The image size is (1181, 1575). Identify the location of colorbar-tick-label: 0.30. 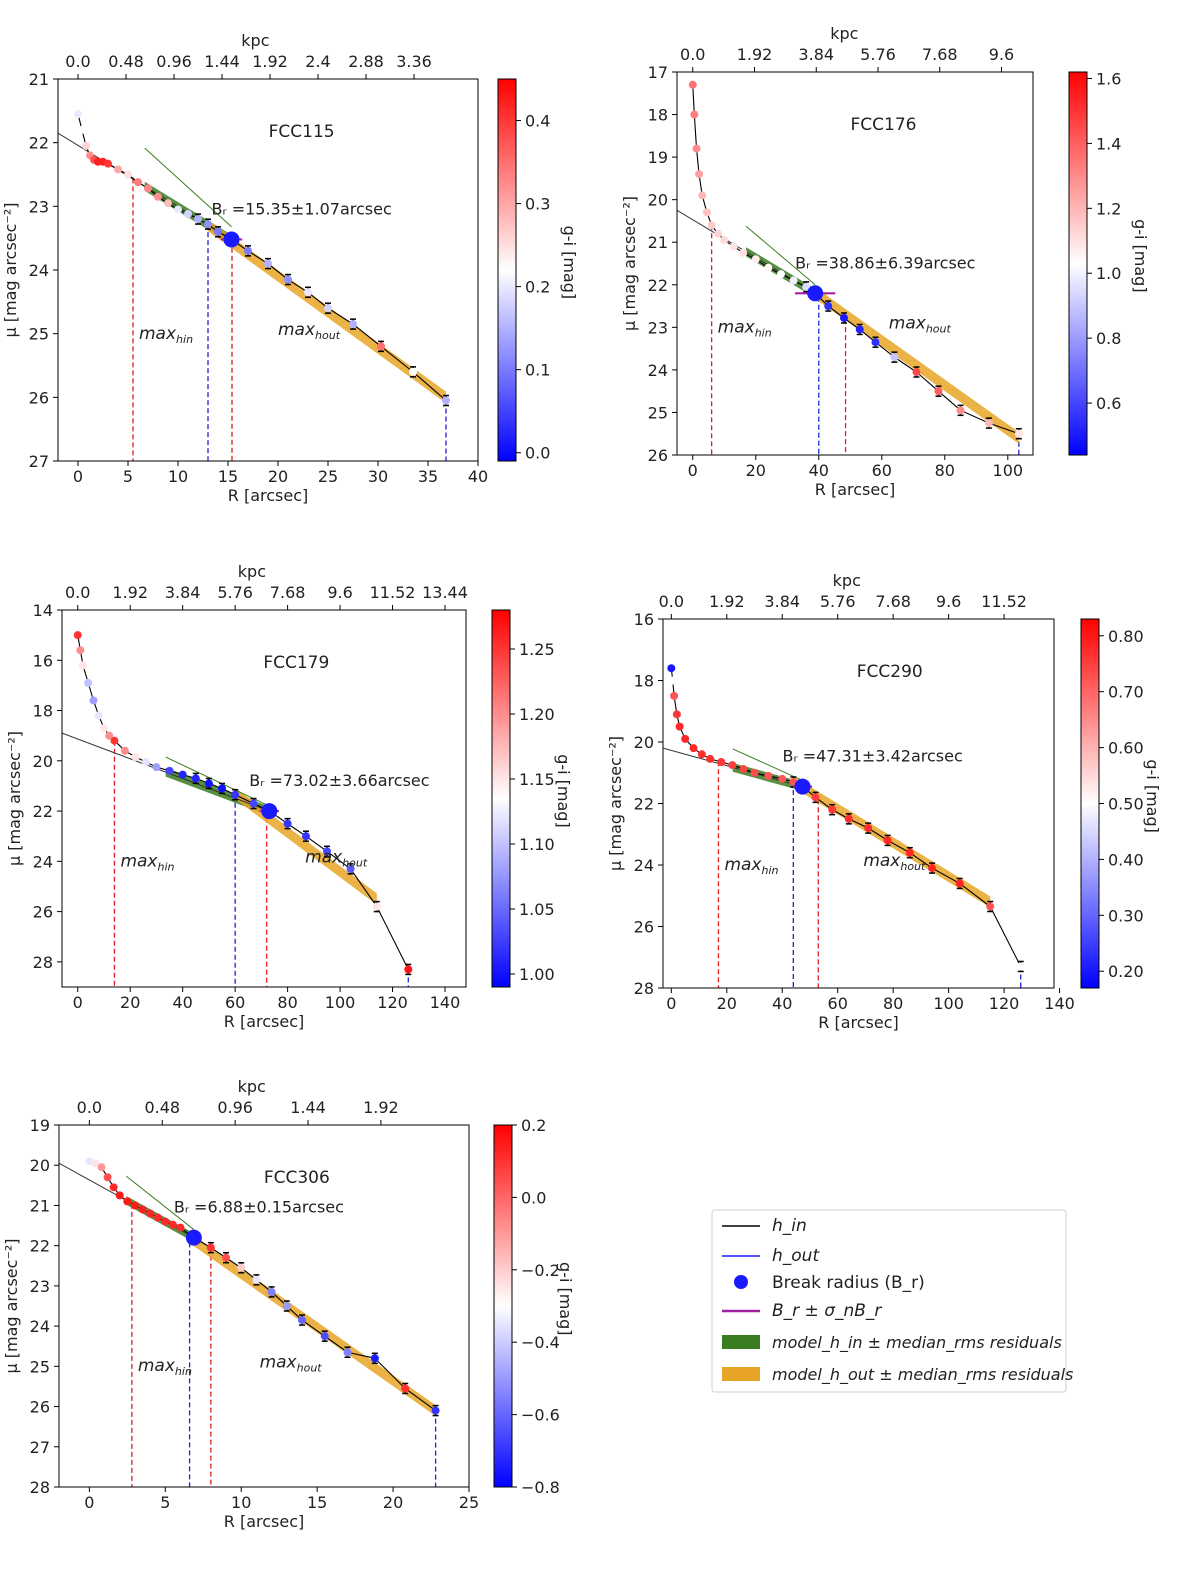
(1126, 915).